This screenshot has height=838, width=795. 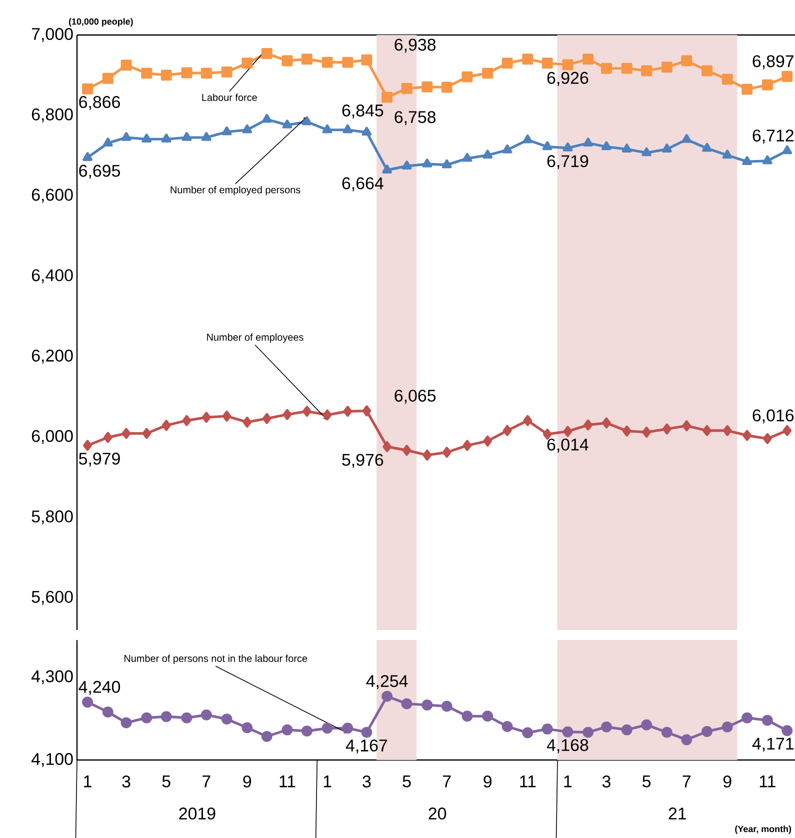 What do you see at coordinates (773, 745) in the screenshot?
I see `data-label: 4,171` at bounding box center [773, 745].